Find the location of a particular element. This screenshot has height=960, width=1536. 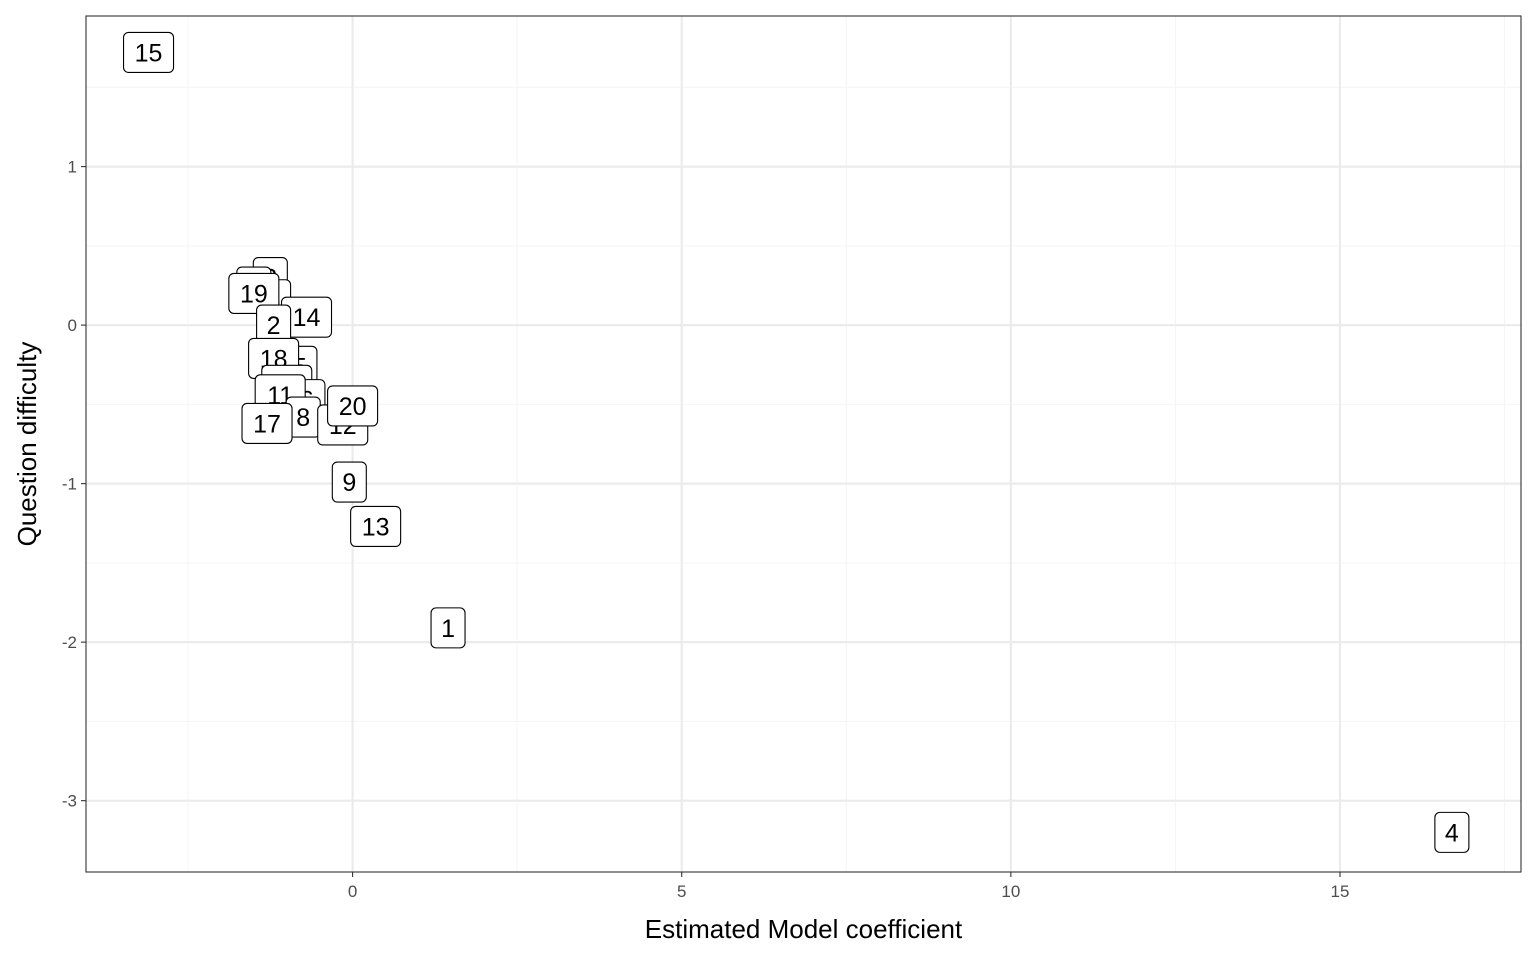

x-axis-title: Estimated Model coefficient is located at coordinates (804, 929).